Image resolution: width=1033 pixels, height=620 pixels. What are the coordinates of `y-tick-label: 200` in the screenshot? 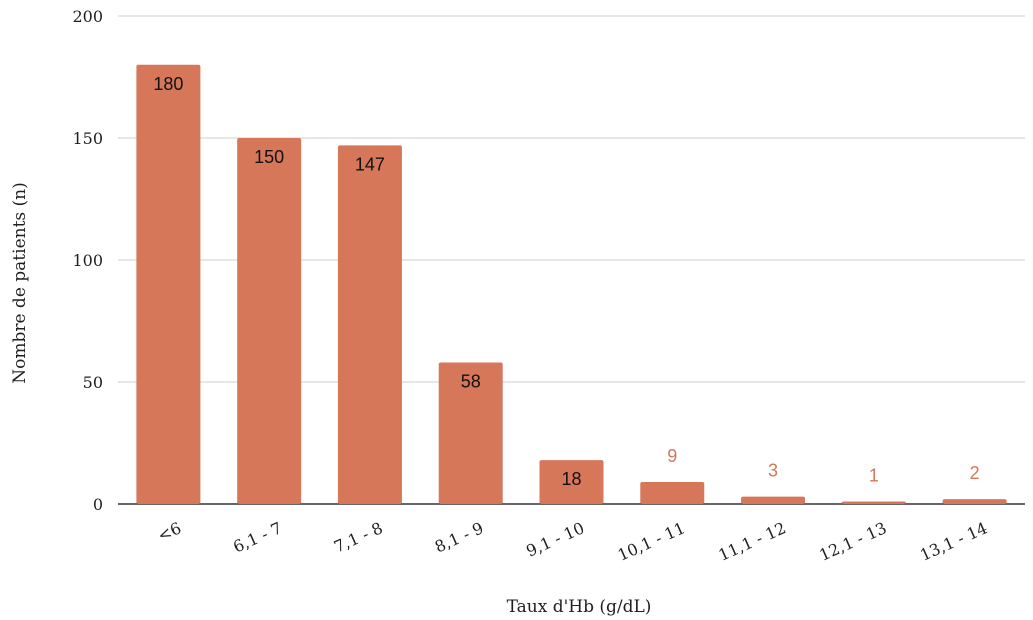 It's located at (87, 16).